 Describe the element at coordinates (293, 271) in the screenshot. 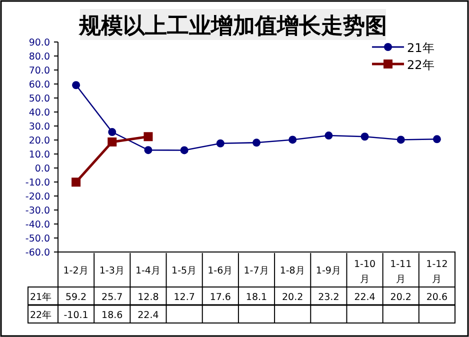

I see `x-tick-label: 1-8月` at that location.